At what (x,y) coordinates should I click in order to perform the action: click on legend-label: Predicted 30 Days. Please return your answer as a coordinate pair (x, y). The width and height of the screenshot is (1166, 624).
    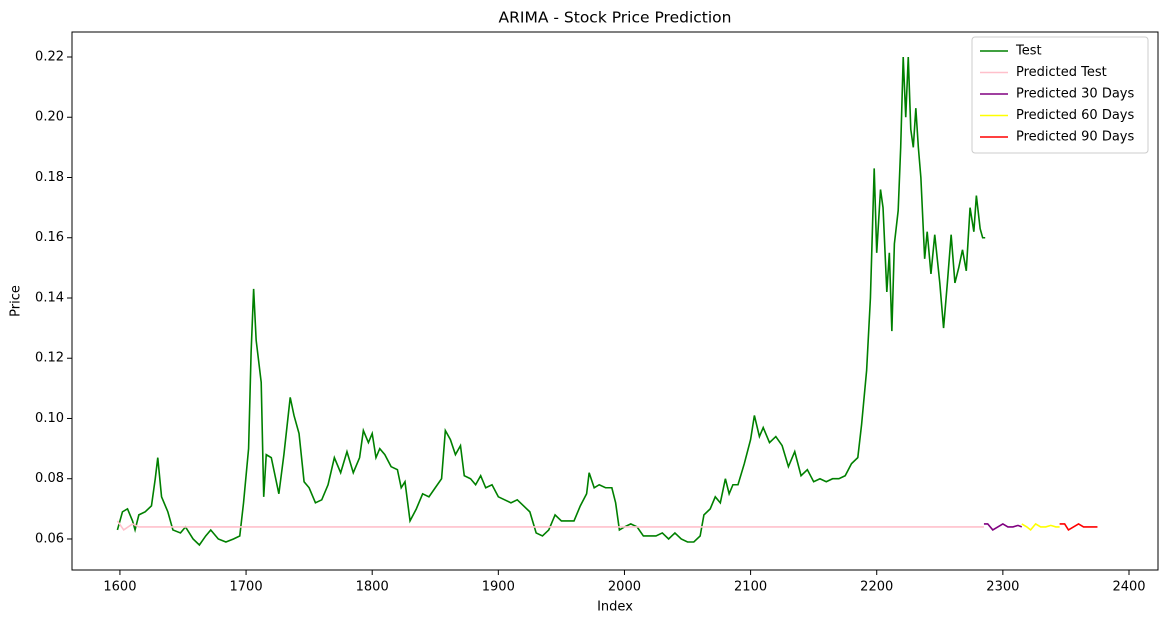
    Looking at the image, I should click on (1075, 94).